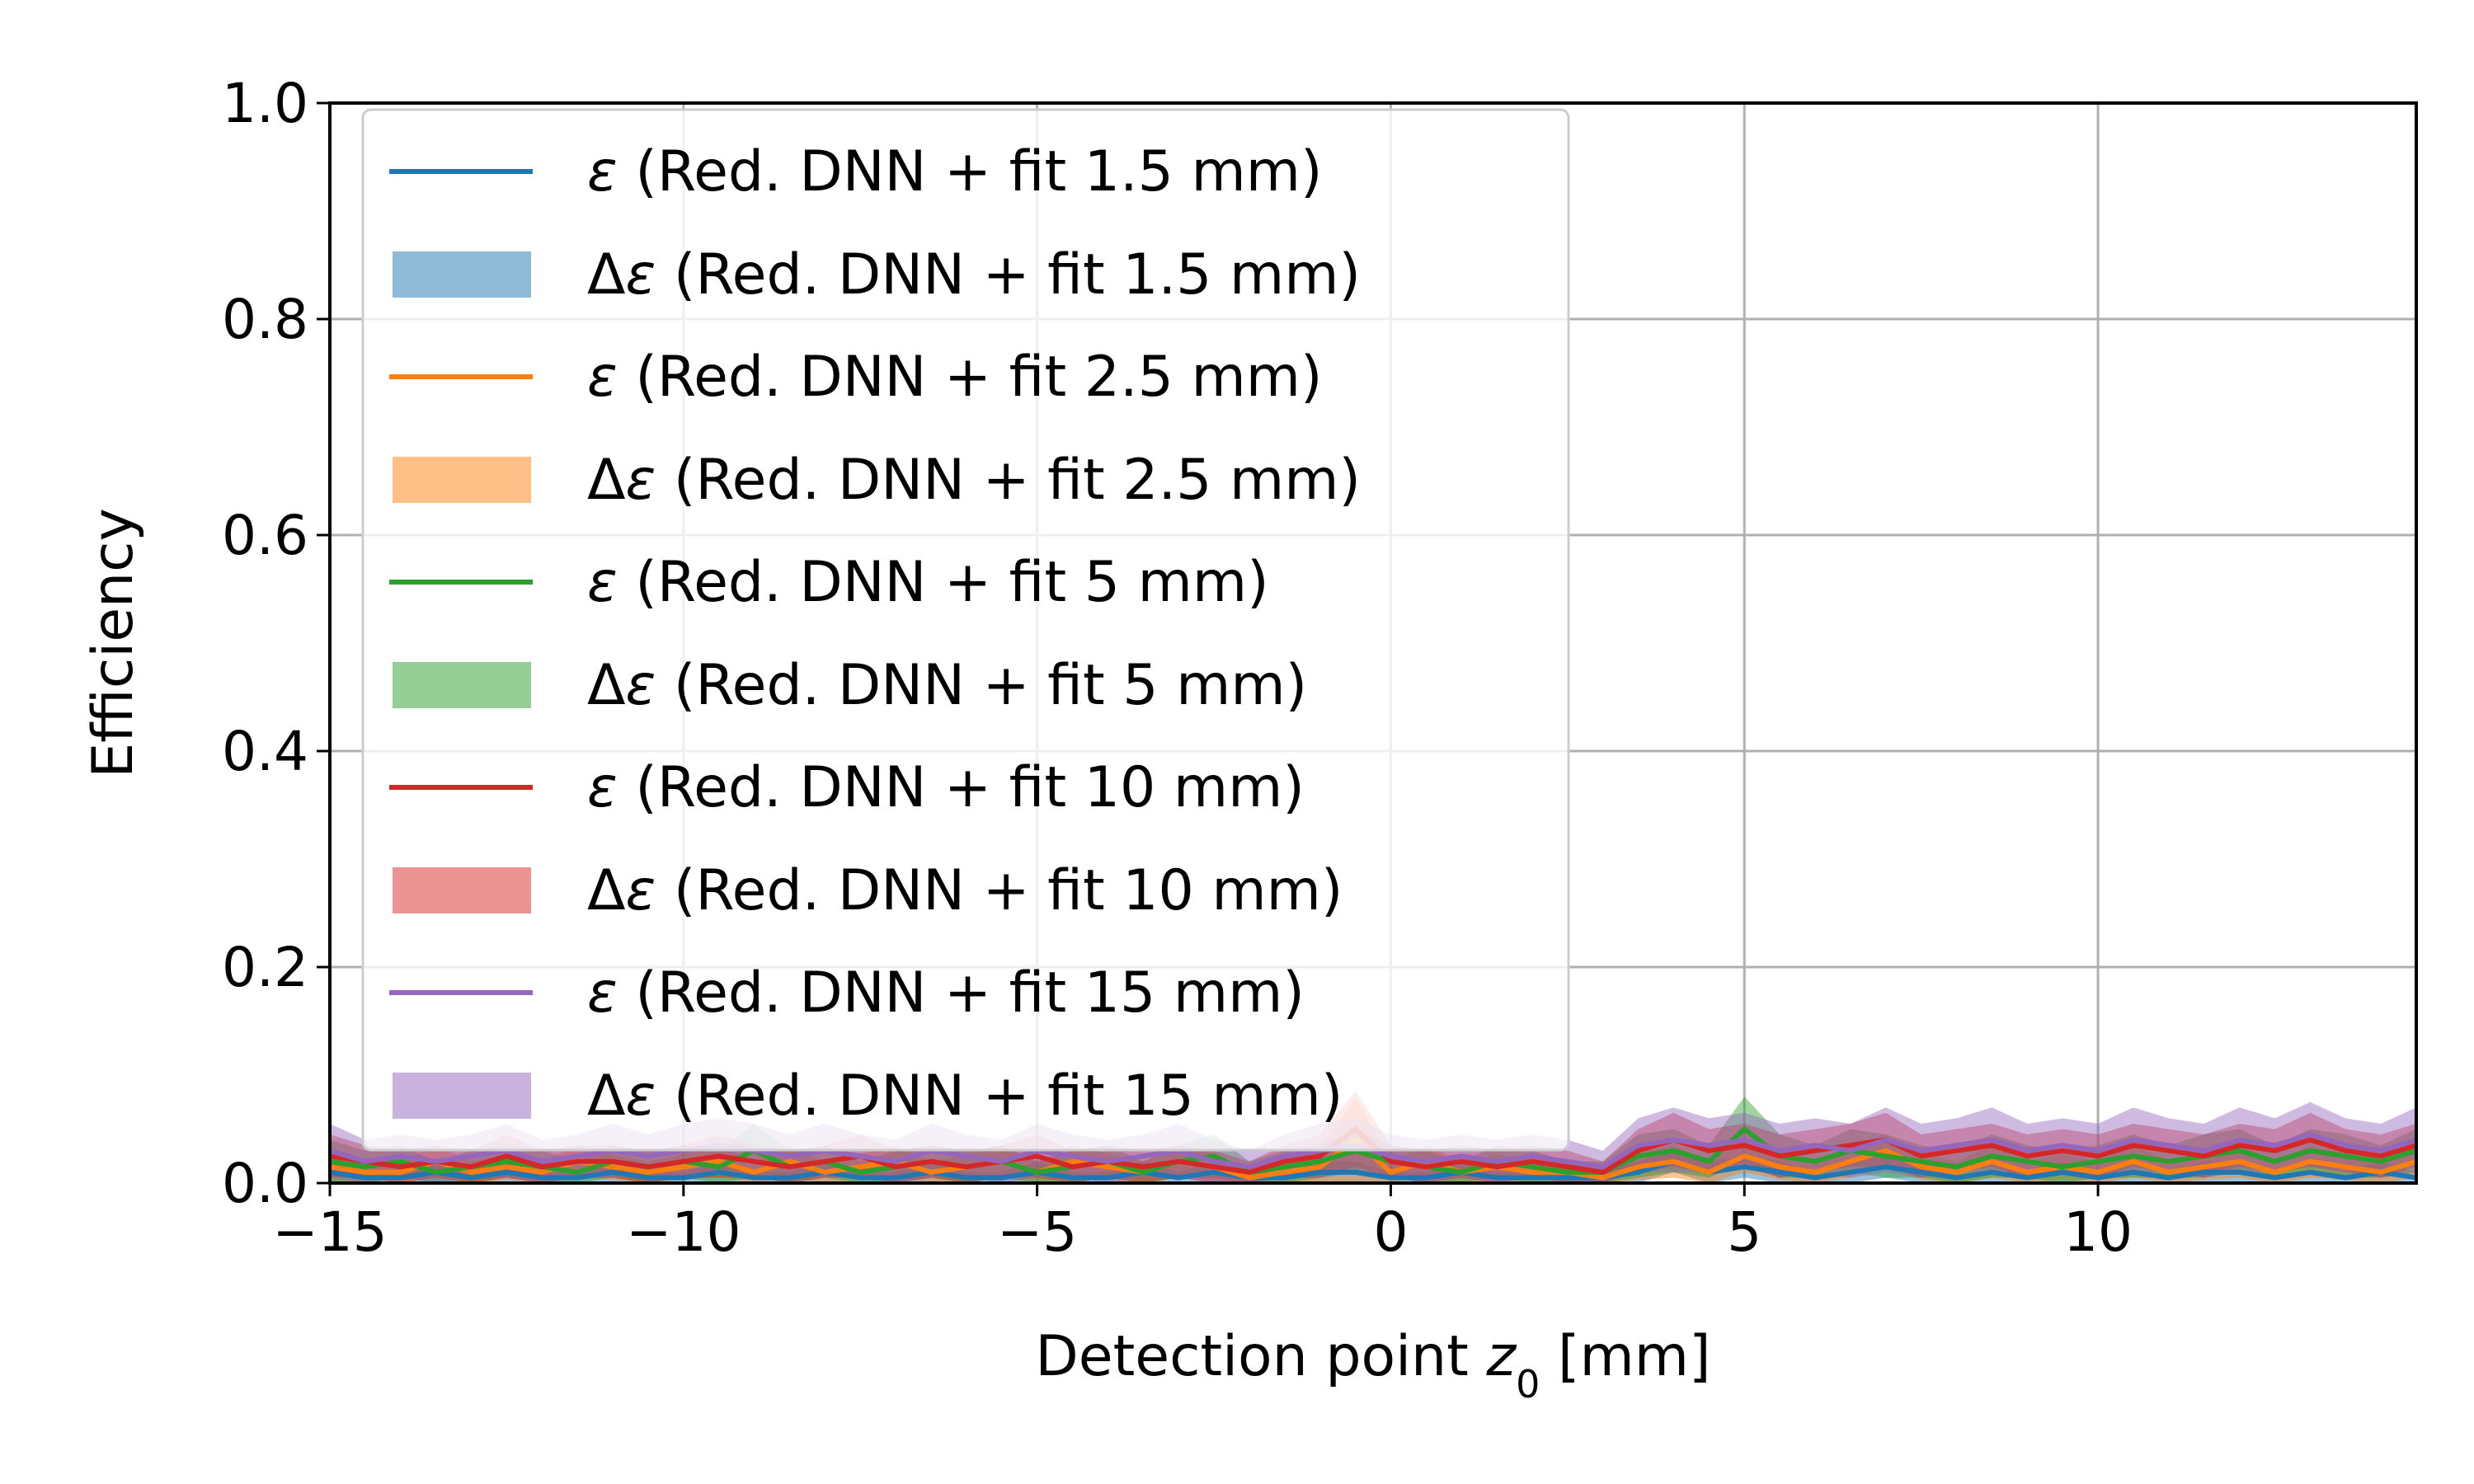  What do you see at coordinates (1390, 1232) in the screenshot?
I see `x-tick-label: 0` at bounding box center [1390, 1232].